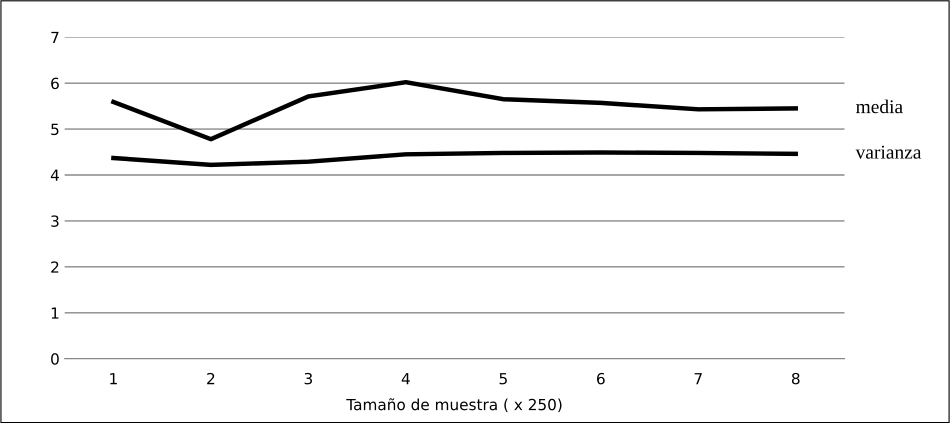  Describe the element at coordinates (698, 378) in the screenshot. I see `x-tick-label: 7` at that location.